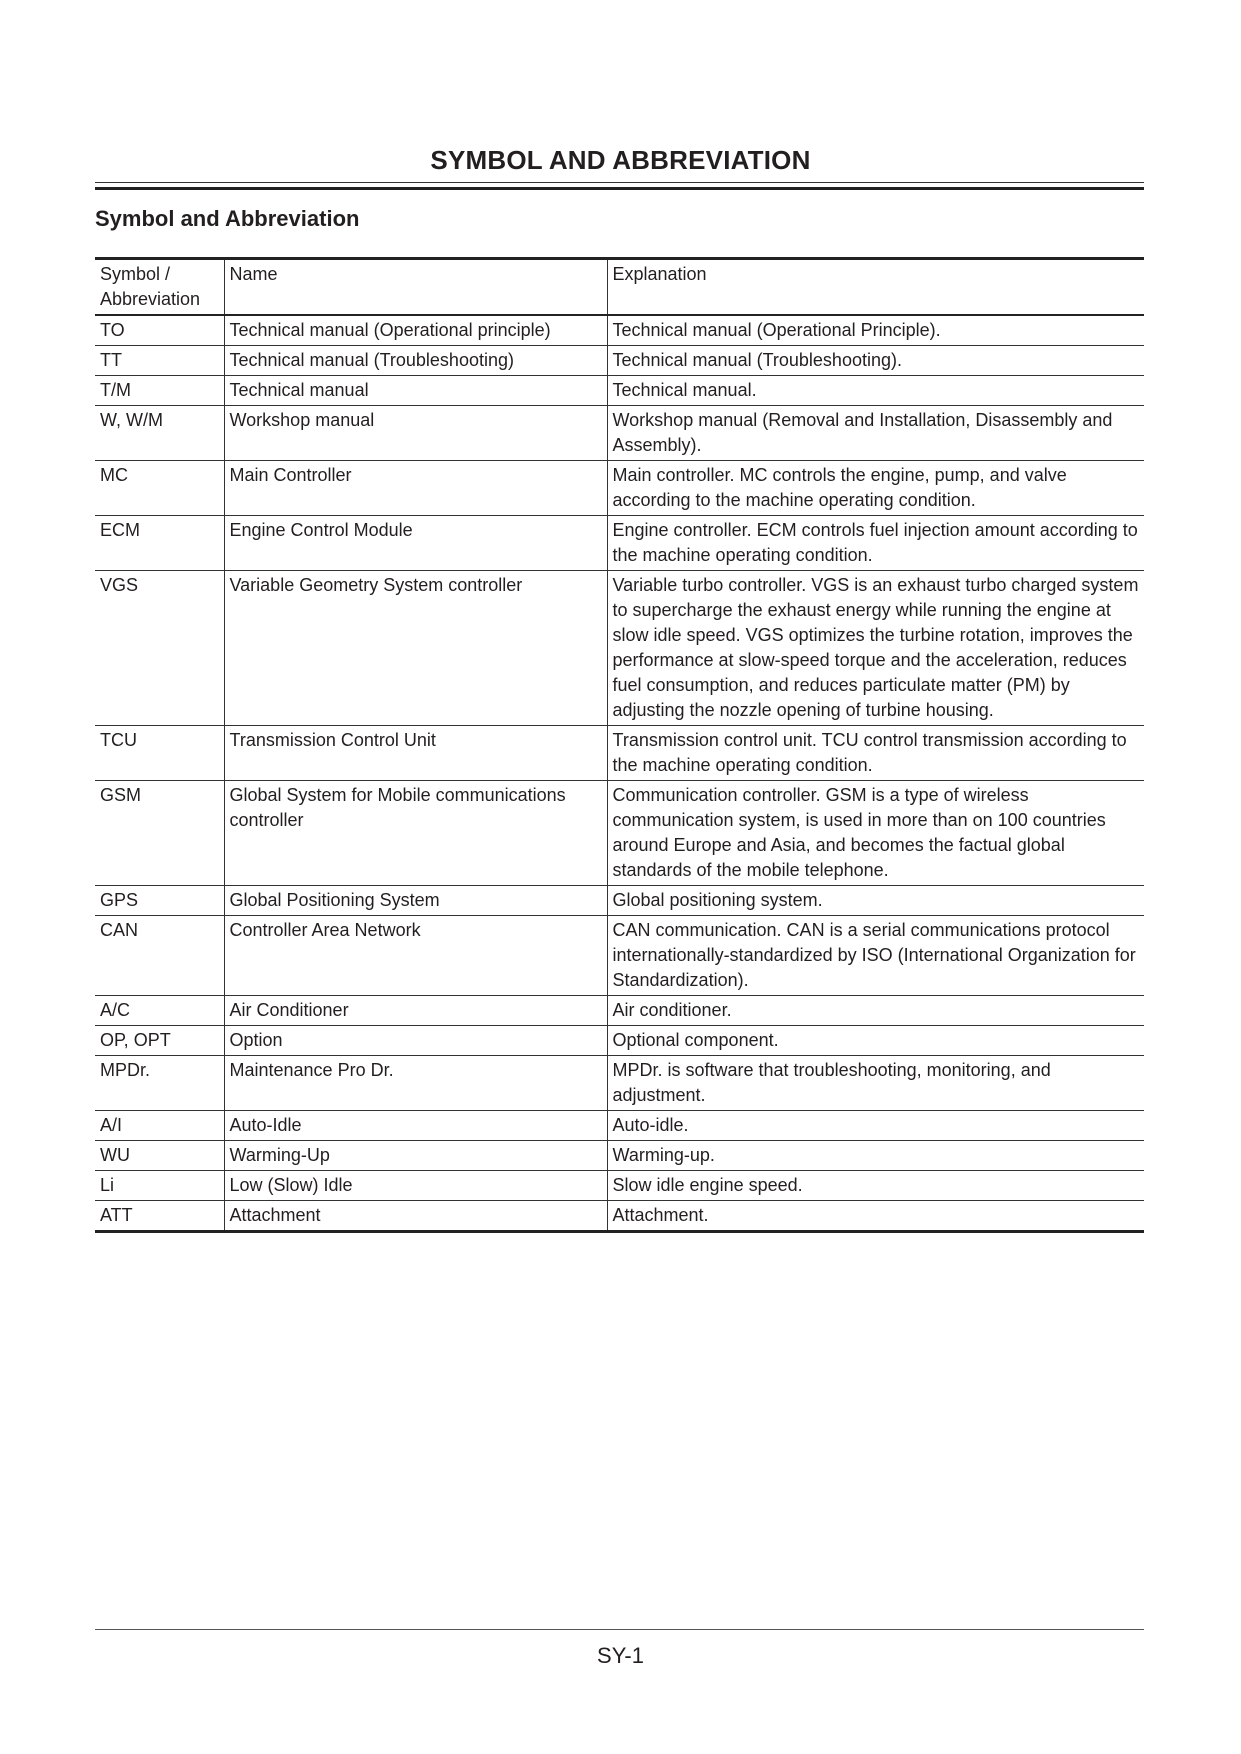 This screenshot has height=1754, width=1241. What do you see at coordinates (159, 1155) in the screenshot?
I see `cell-symbol: WU` at bounding box center [159, 1155].